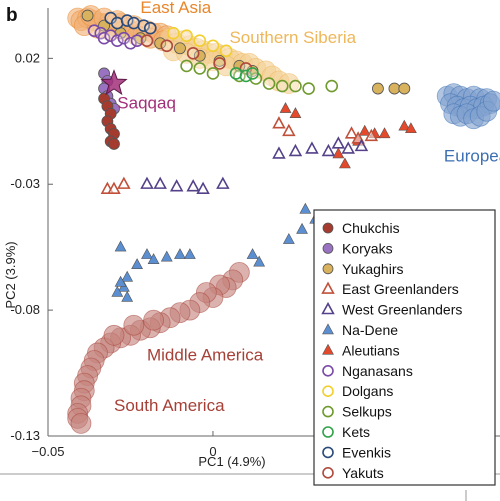  What do you see at coordinates (370, 330) in the screenshot?
I see `legend-label: Na-Dene` at bounding box center [370, 330].